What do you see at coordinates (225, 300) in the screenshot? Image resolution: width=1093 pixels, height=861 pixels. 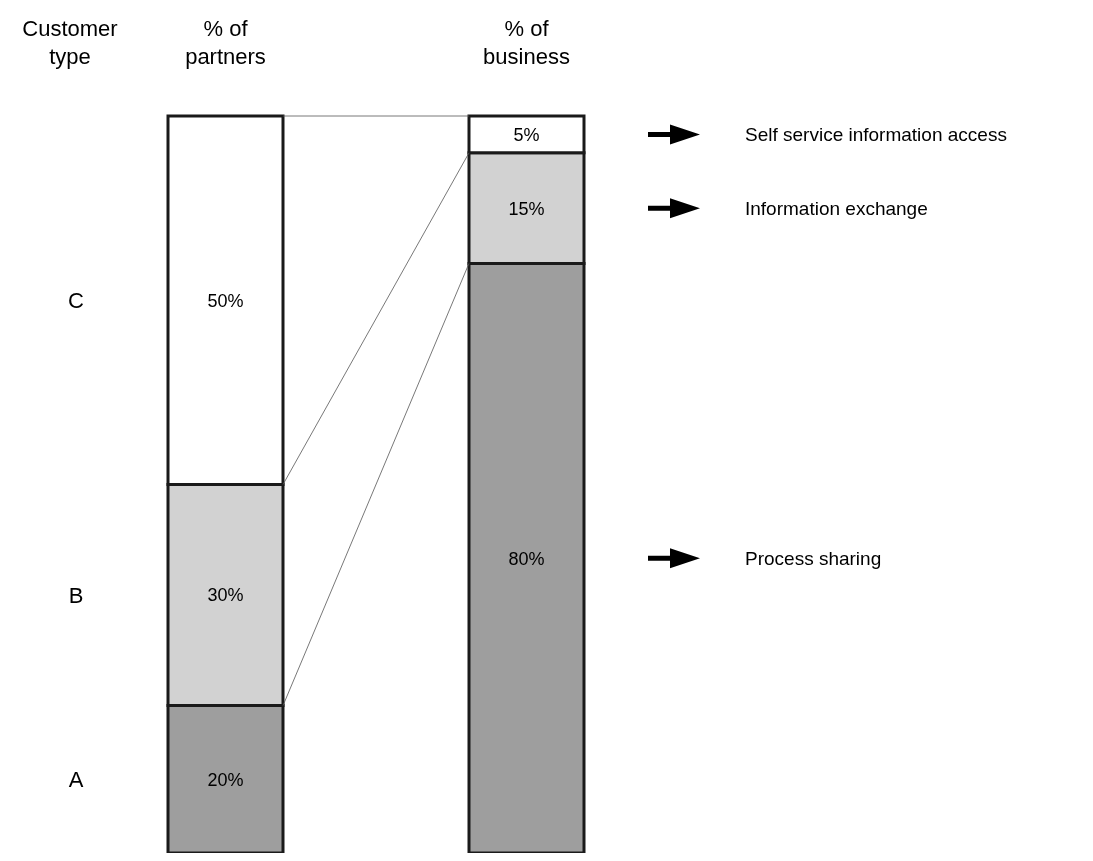 I see `data-label: 50%` at bounding box center [225, 300].